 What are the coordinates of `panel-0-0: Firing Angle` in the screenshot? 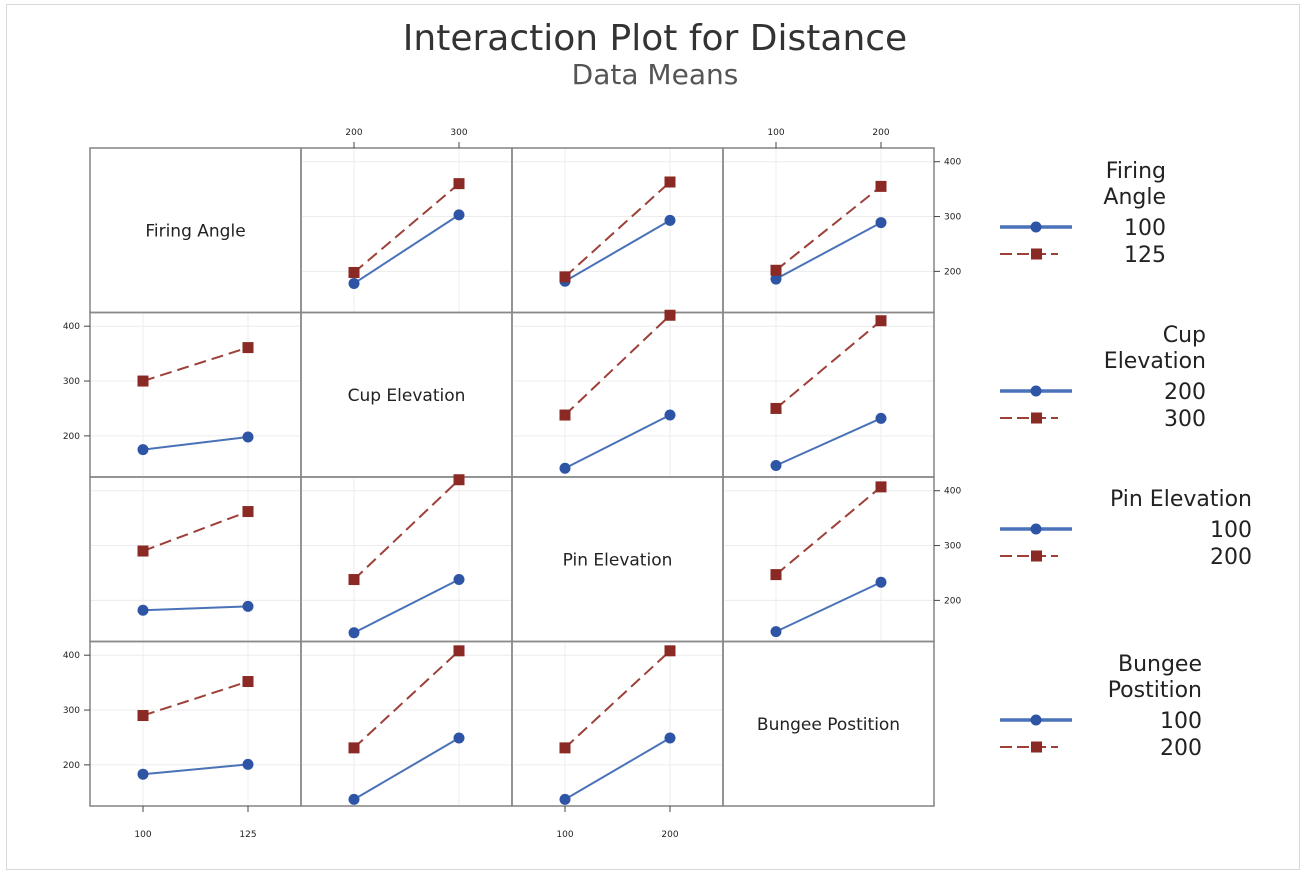 It's located at (195, 230).